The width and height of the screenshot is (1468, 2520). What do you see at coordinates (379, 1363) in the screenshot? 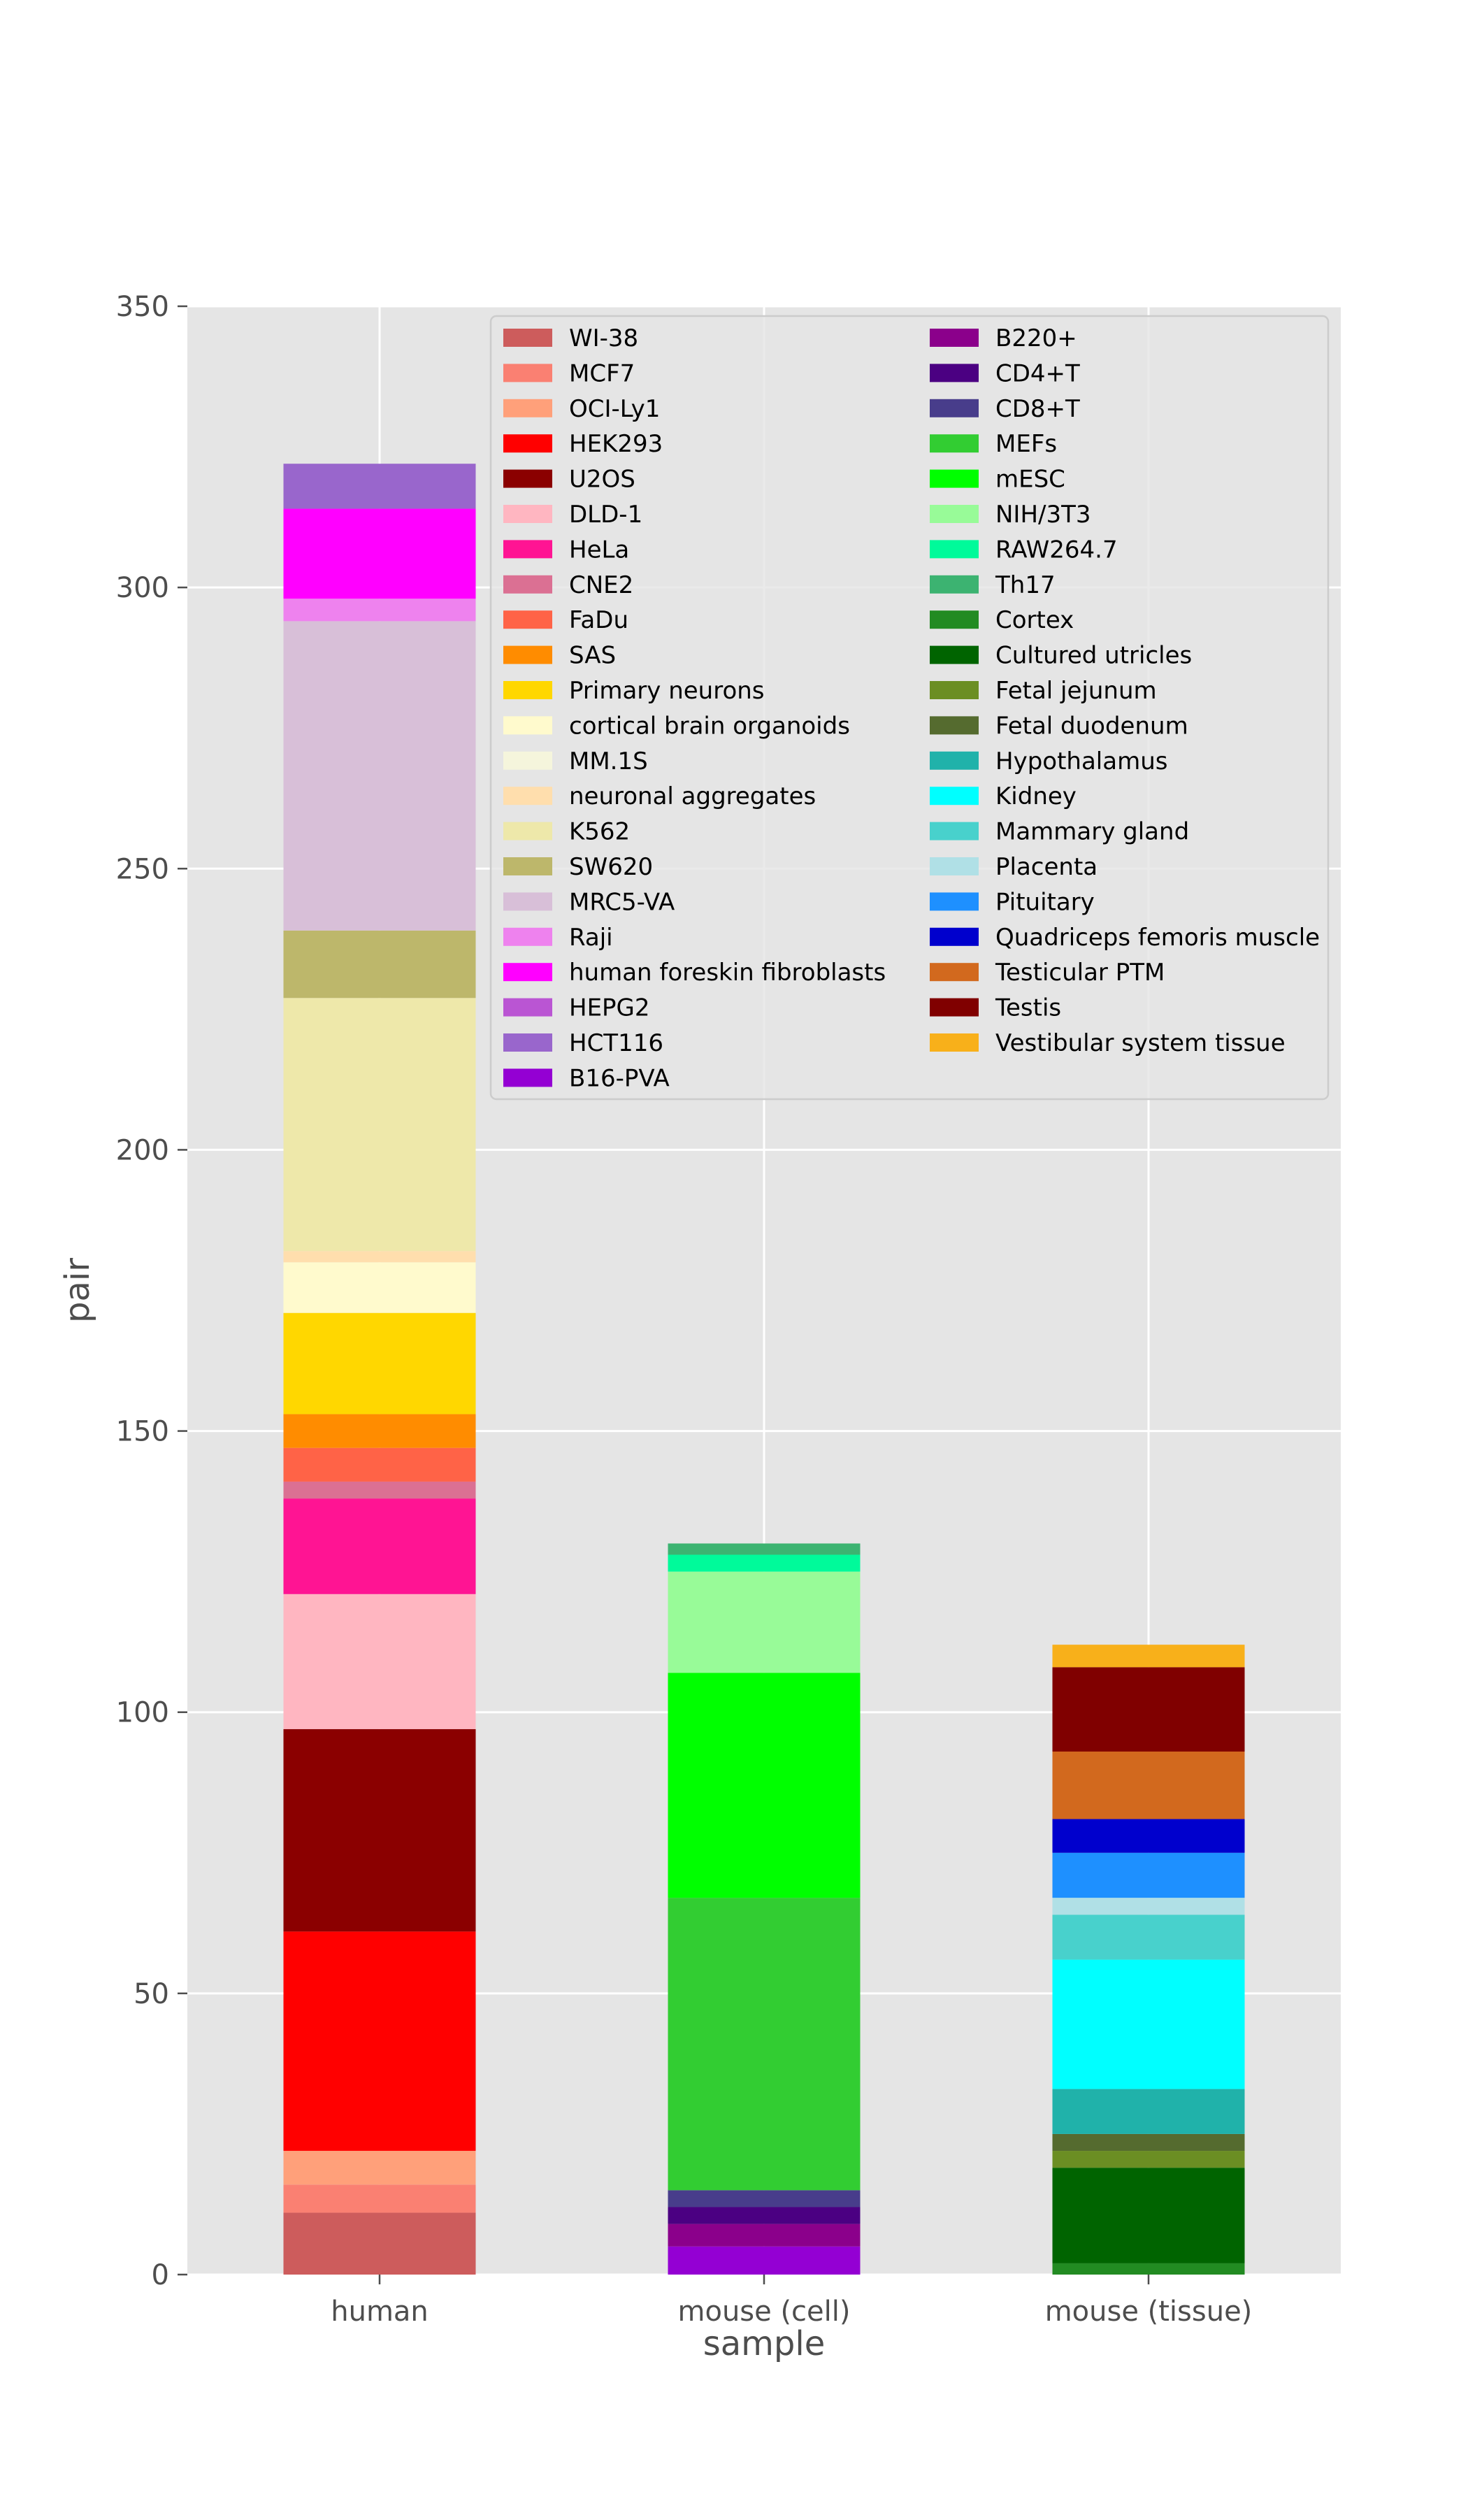
I see `bar-segment-human-primary-neurons` at bounding box center [379, 1363].